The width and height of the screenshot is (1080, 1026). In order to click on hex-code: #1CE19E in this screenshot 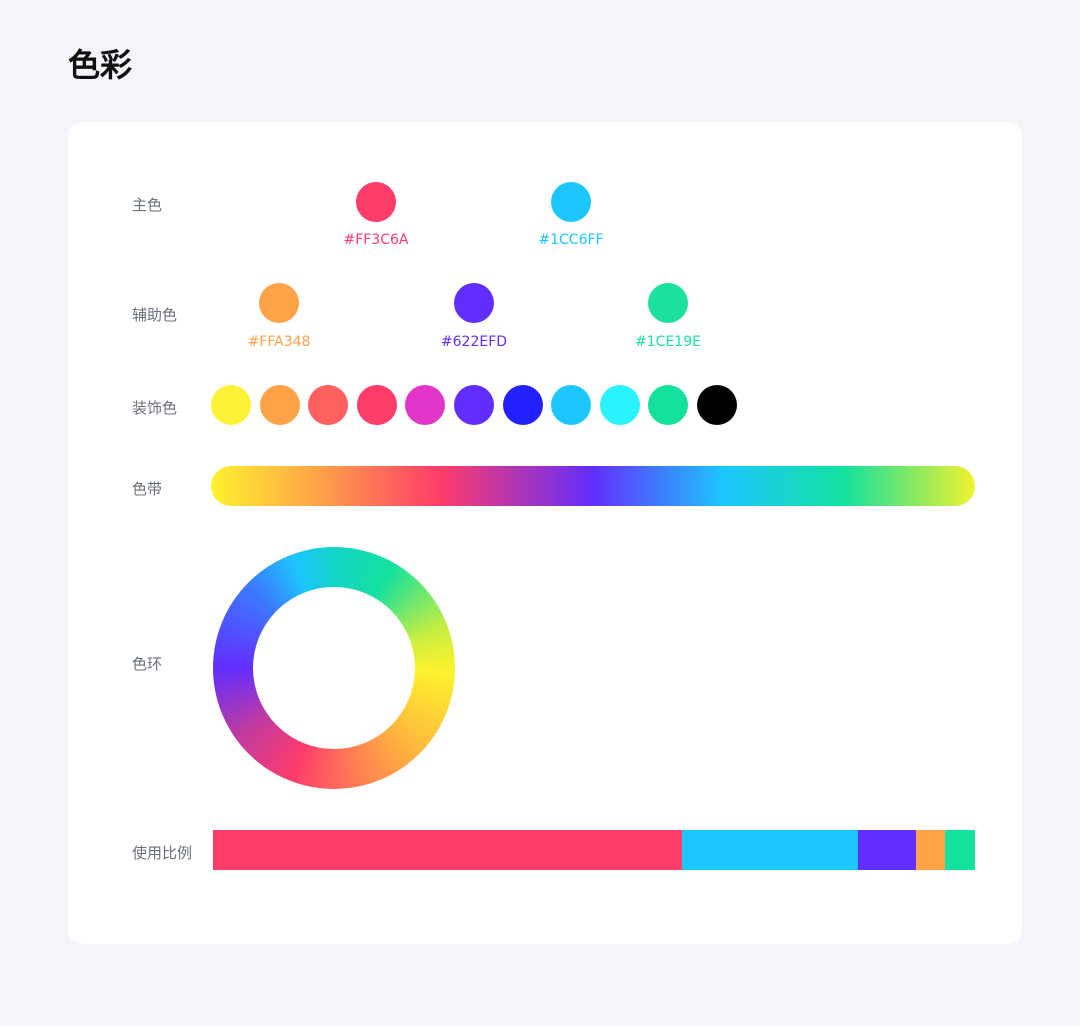, I will do `click(668, 342)`.